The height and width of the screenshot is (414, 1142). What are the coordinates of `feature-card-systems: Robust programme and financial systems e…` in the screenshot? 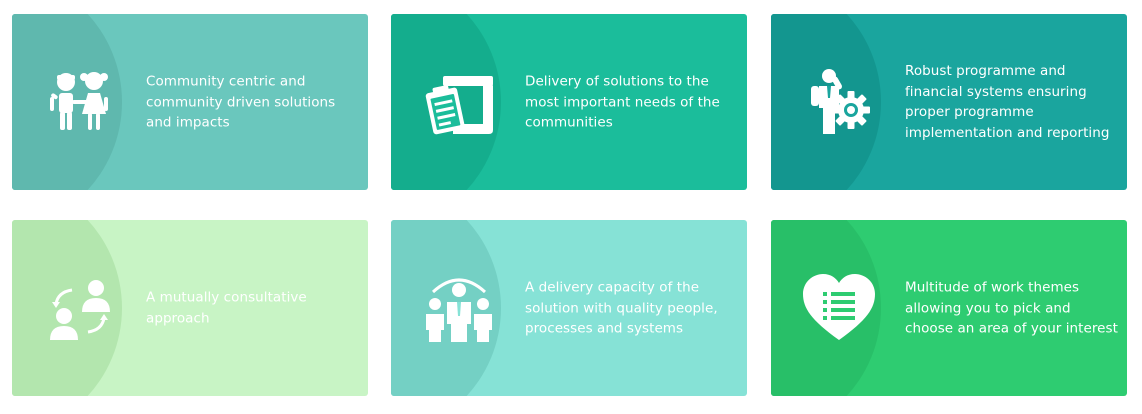 It's located at (949, 102).